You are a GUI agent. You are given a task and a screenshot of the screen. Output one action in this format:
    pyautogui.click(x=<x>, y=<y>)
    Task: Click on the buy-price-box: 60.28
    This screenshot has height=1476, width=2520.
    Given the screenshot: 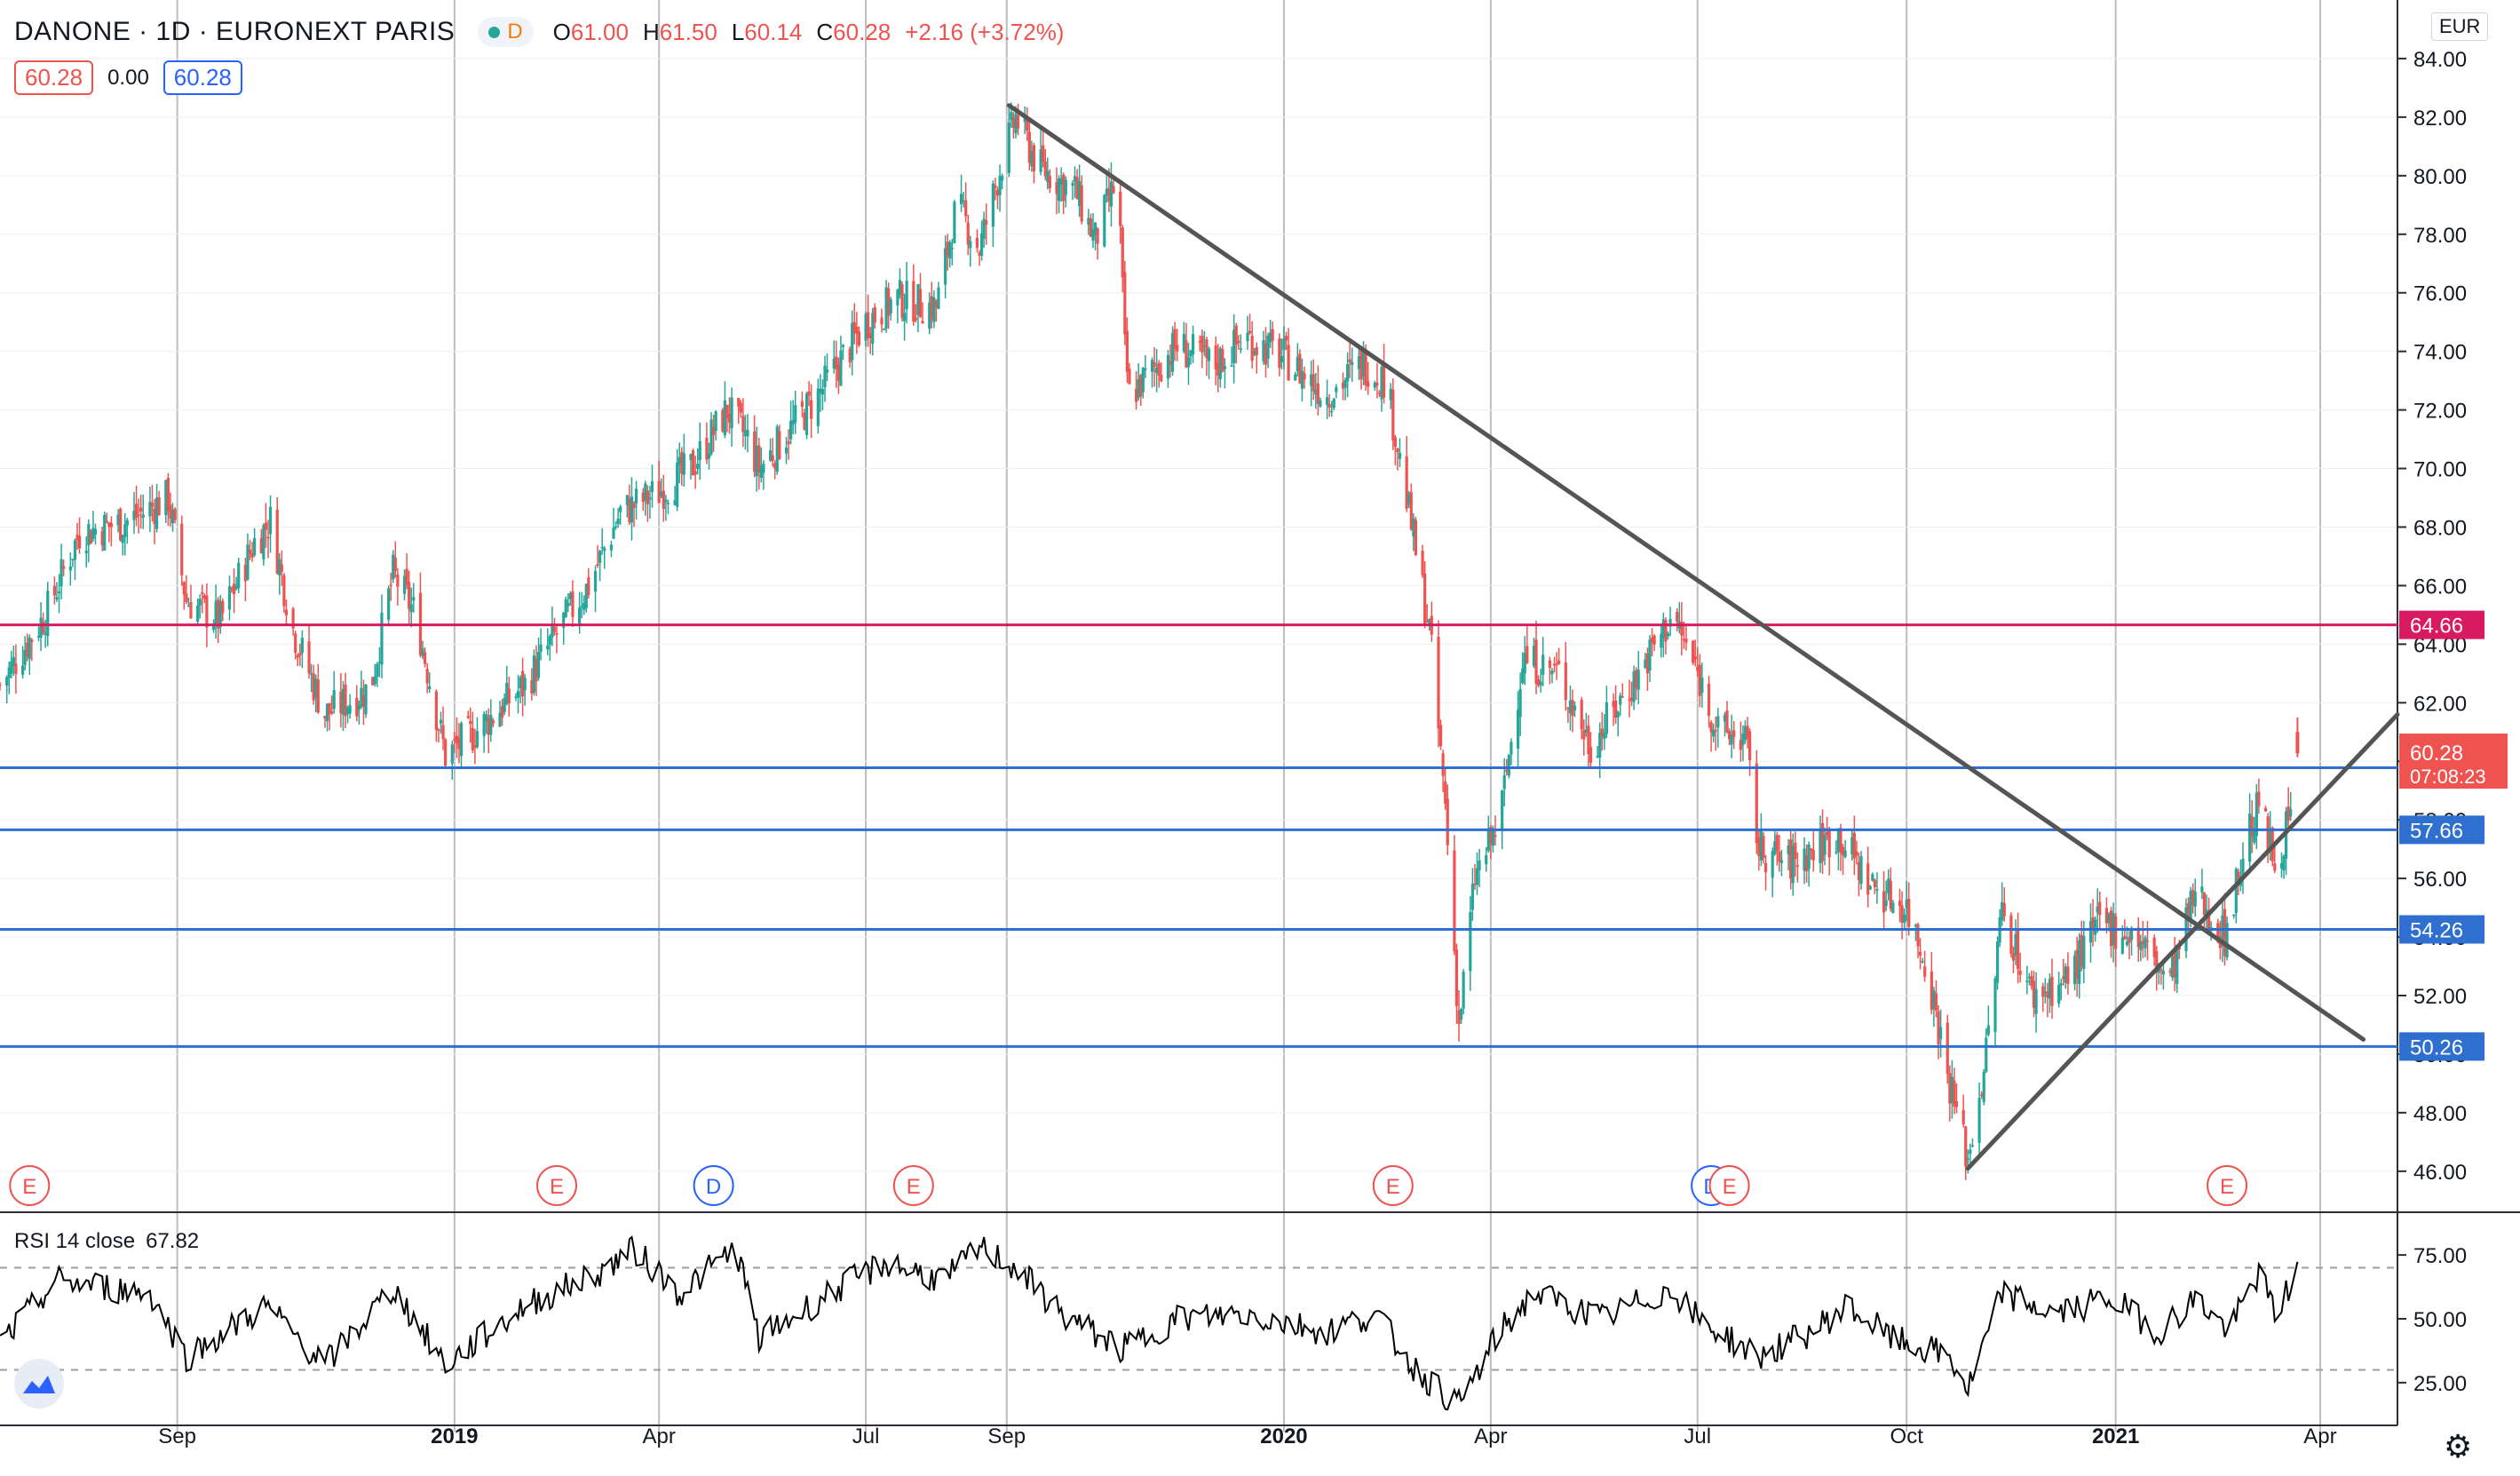 What is the action you would take?
    pyautogui.click(x=202, y=77)
    